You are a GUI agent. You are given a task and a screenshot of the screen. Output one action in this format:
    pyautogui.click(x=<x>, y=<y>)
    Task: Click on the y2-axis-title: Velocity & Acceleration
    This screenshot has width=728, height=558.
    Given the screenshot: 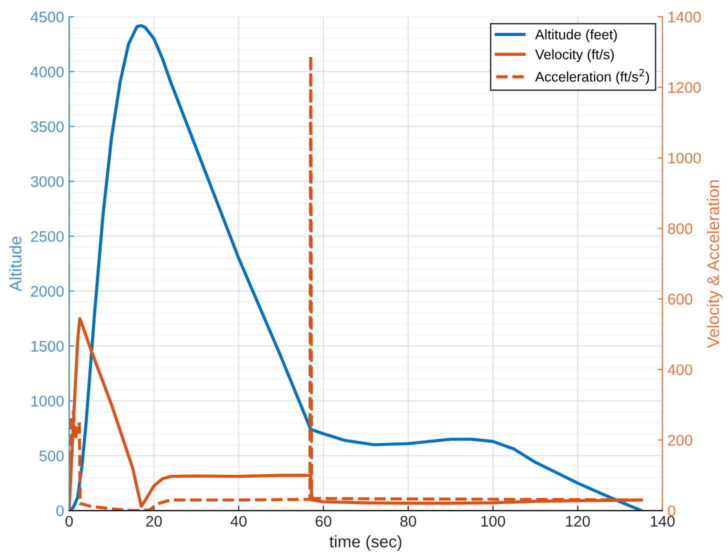 What is the action you would take?
    pyautogui.click(x=714, y=264)
    